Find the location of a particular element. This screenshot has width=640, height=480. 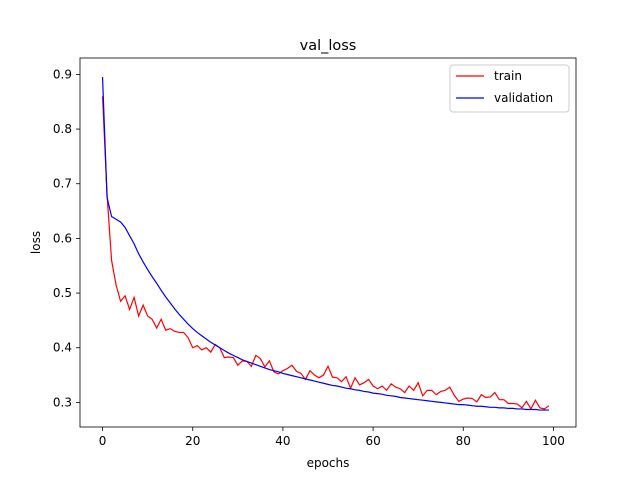

chart-title: val_loss is located at coordinates (328, 46).